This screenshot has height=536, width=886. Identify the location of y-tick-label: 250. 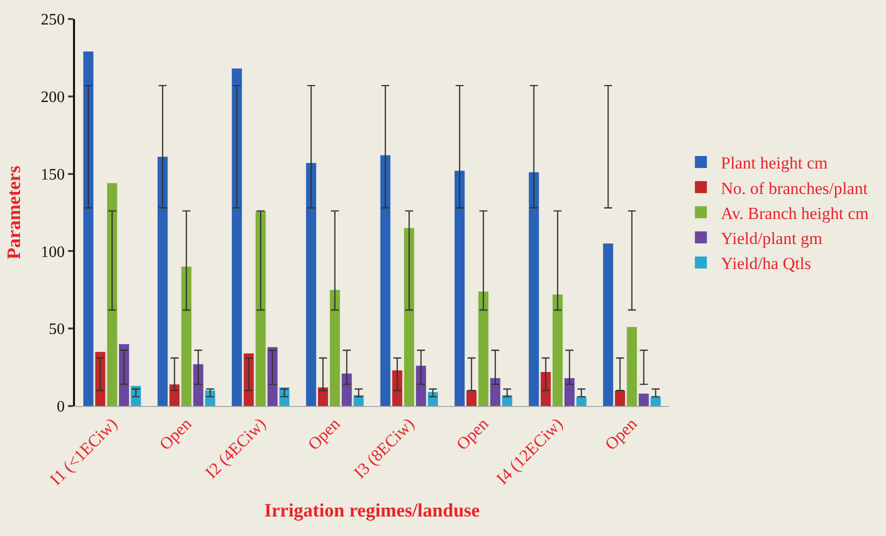
(52, 20).